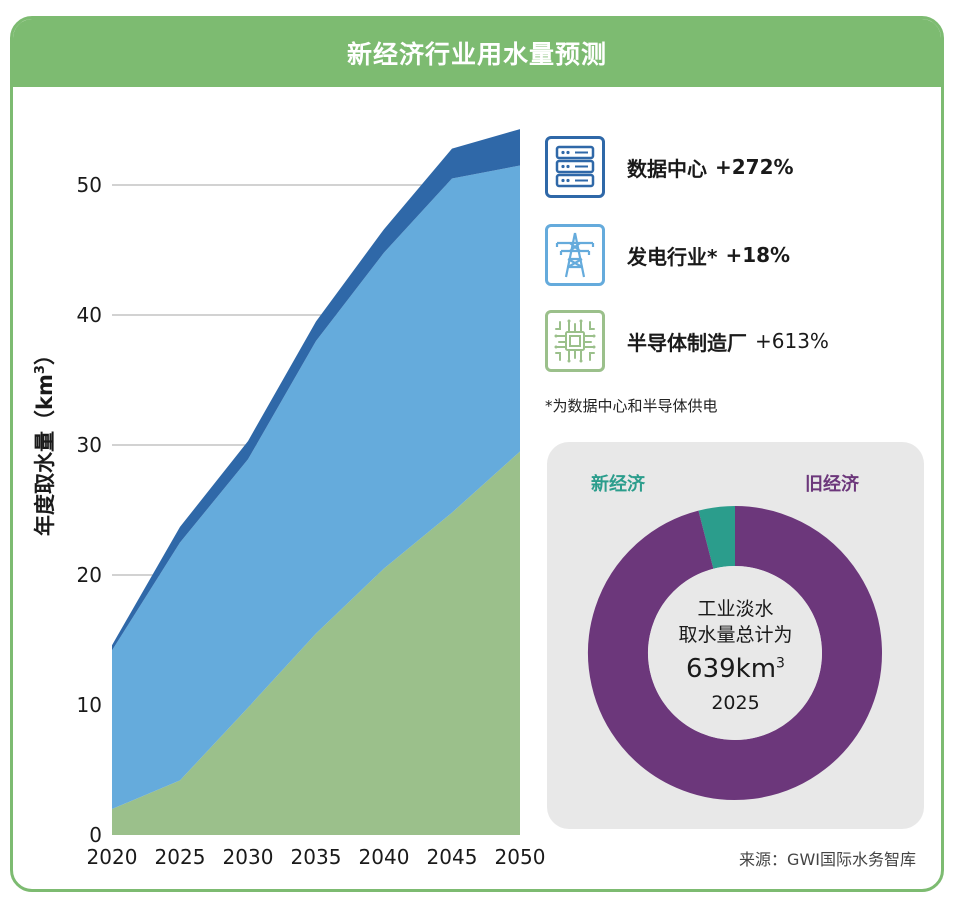 Image resolution: width=966 pixels, height=918 pixels. I want to click on footnote: *为数据中心和半导体供电, so click(631, 406).